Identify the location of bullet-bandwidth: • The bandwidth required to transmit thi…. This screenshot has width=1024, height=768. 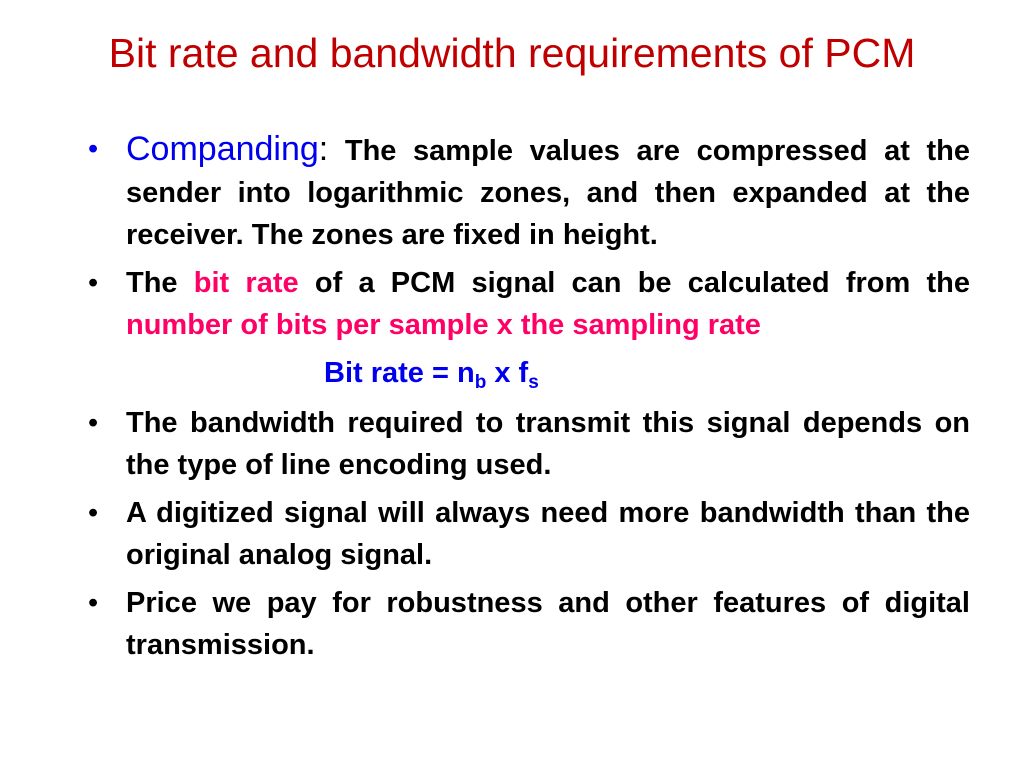
(529, 444).